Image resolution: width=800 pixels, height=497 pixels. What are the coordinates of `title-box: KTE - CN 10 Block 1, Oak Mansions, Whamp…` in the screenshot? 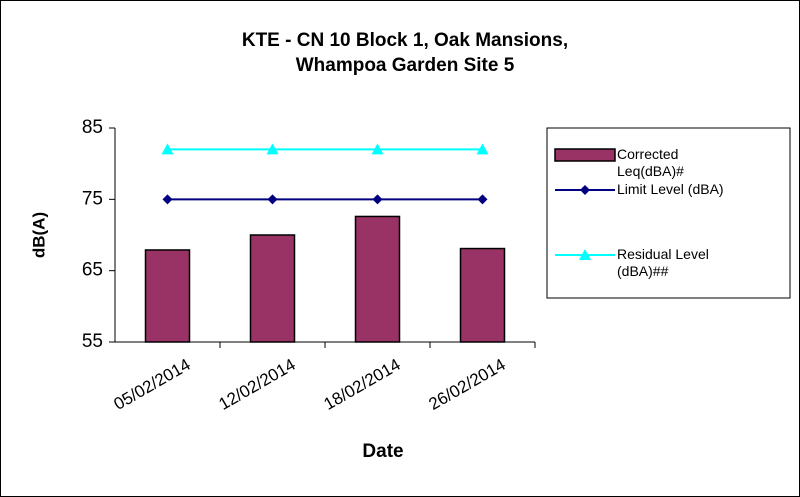 It's located at (405, 53).